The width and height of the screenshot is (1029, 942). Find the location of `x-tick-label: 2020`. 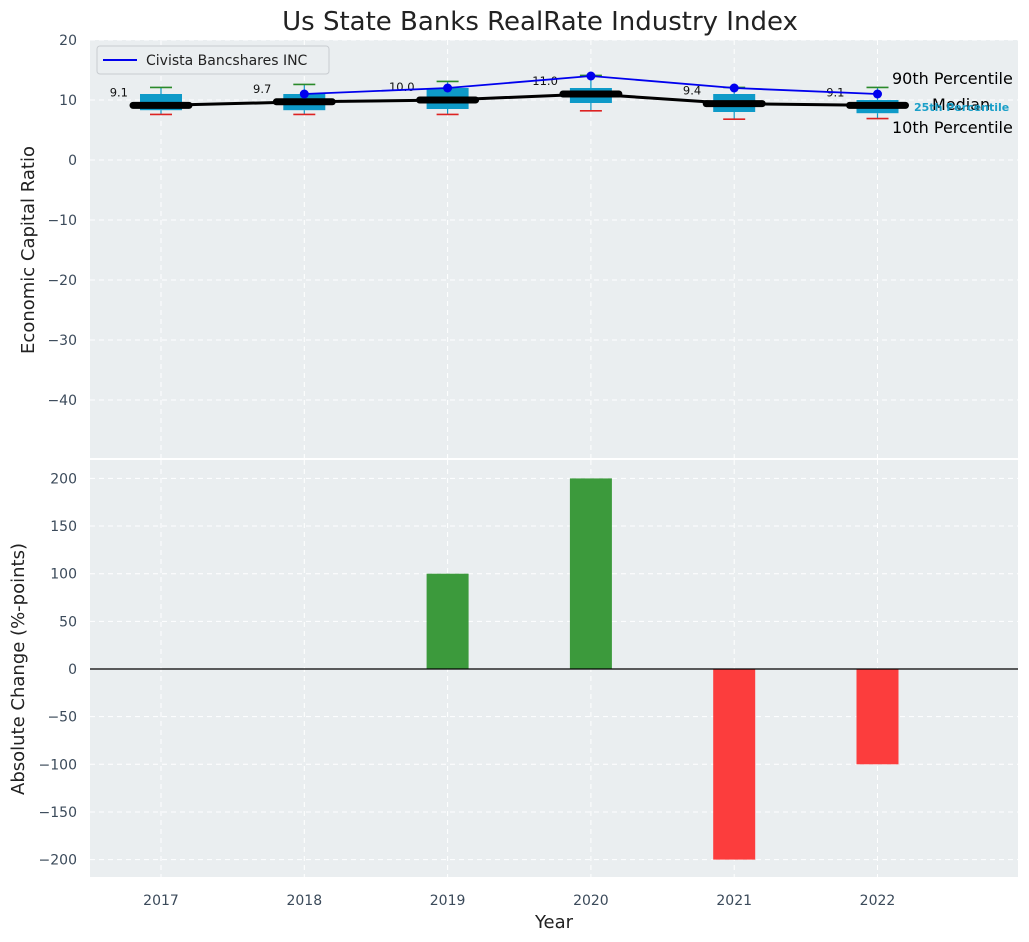

x-tick-label: 2020 is located at coordinates (591, 901).